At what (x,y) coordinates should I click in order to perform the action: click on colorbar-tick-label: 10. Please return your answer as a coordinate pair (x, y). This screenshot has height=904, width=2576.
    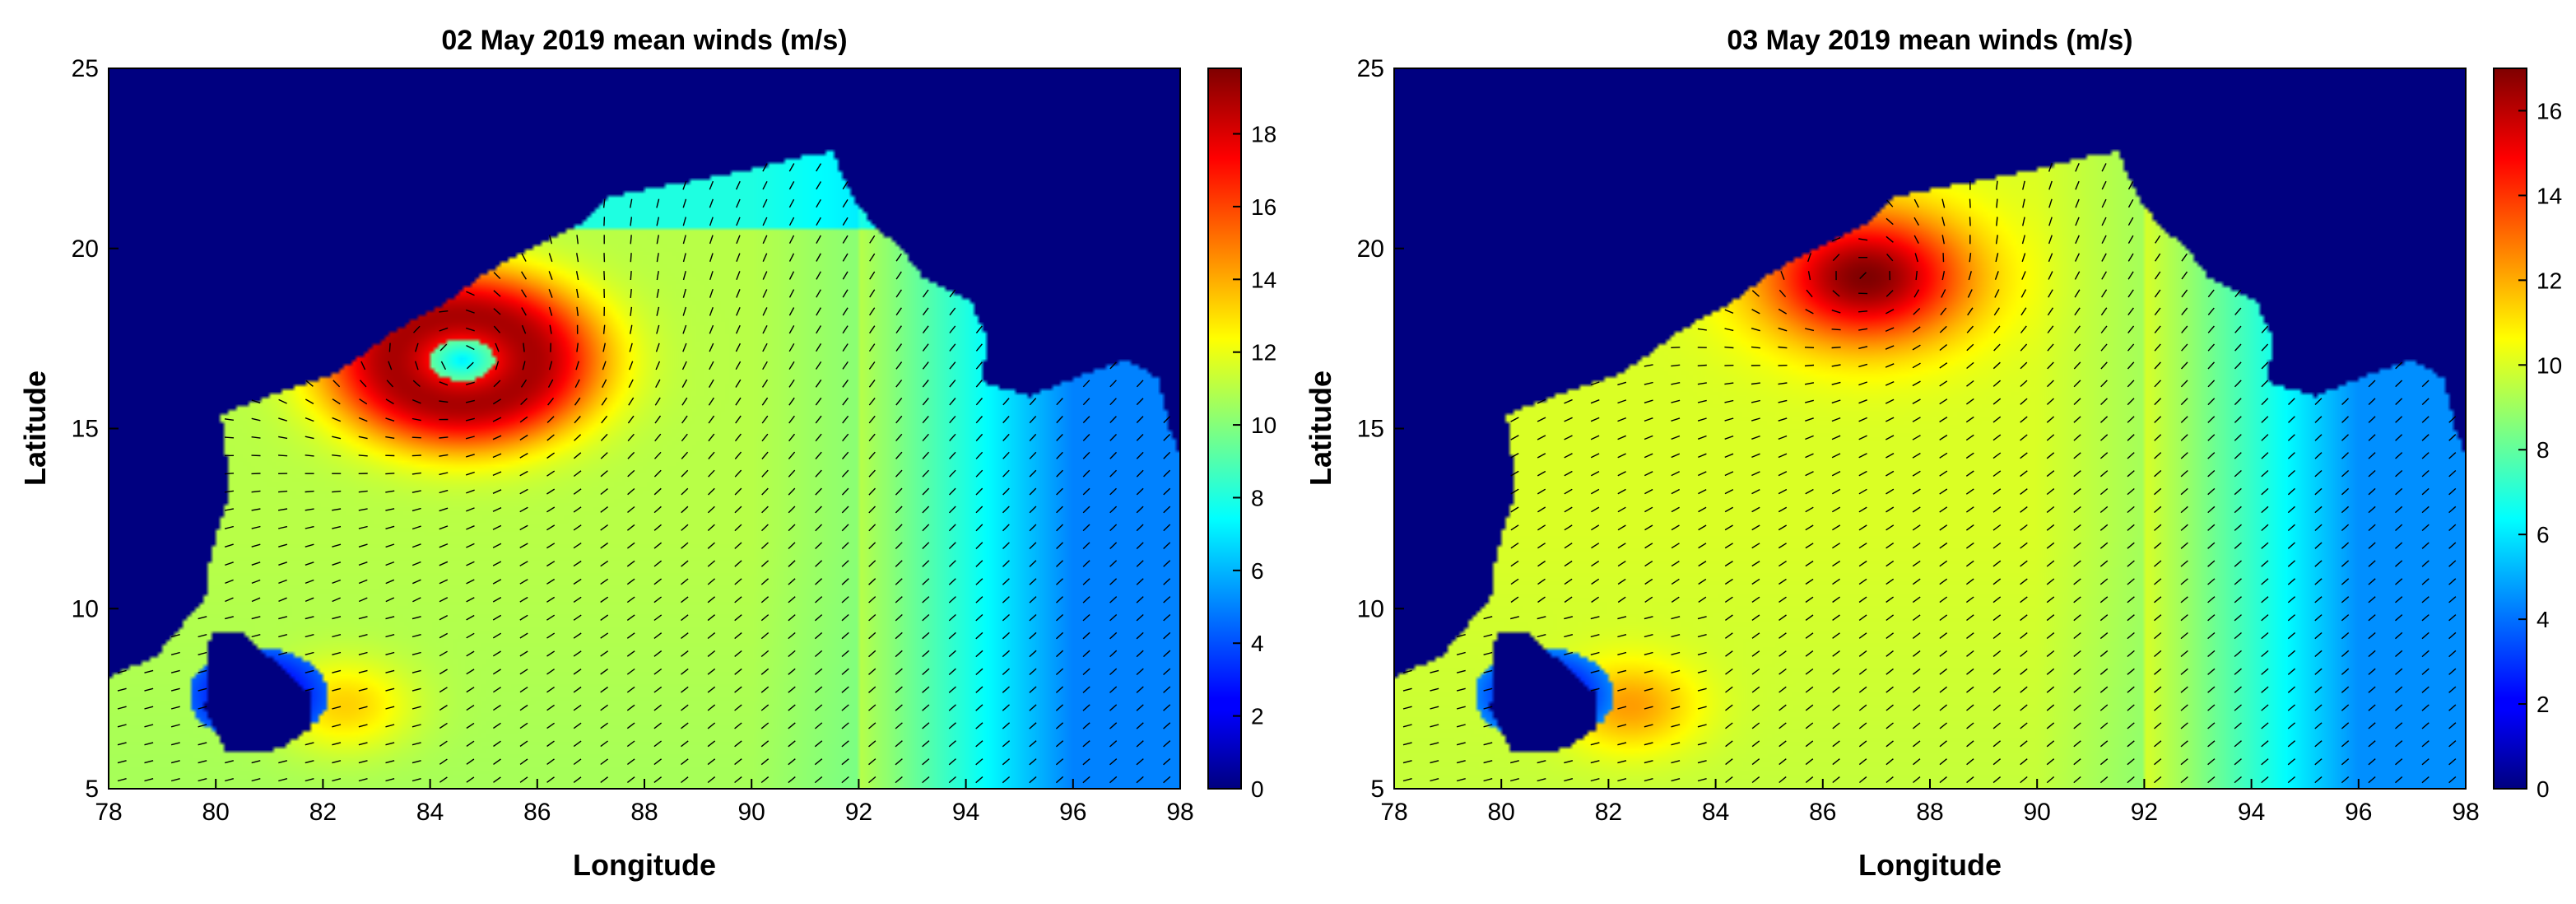
    Looking at the image, I should click on (1263, 425).